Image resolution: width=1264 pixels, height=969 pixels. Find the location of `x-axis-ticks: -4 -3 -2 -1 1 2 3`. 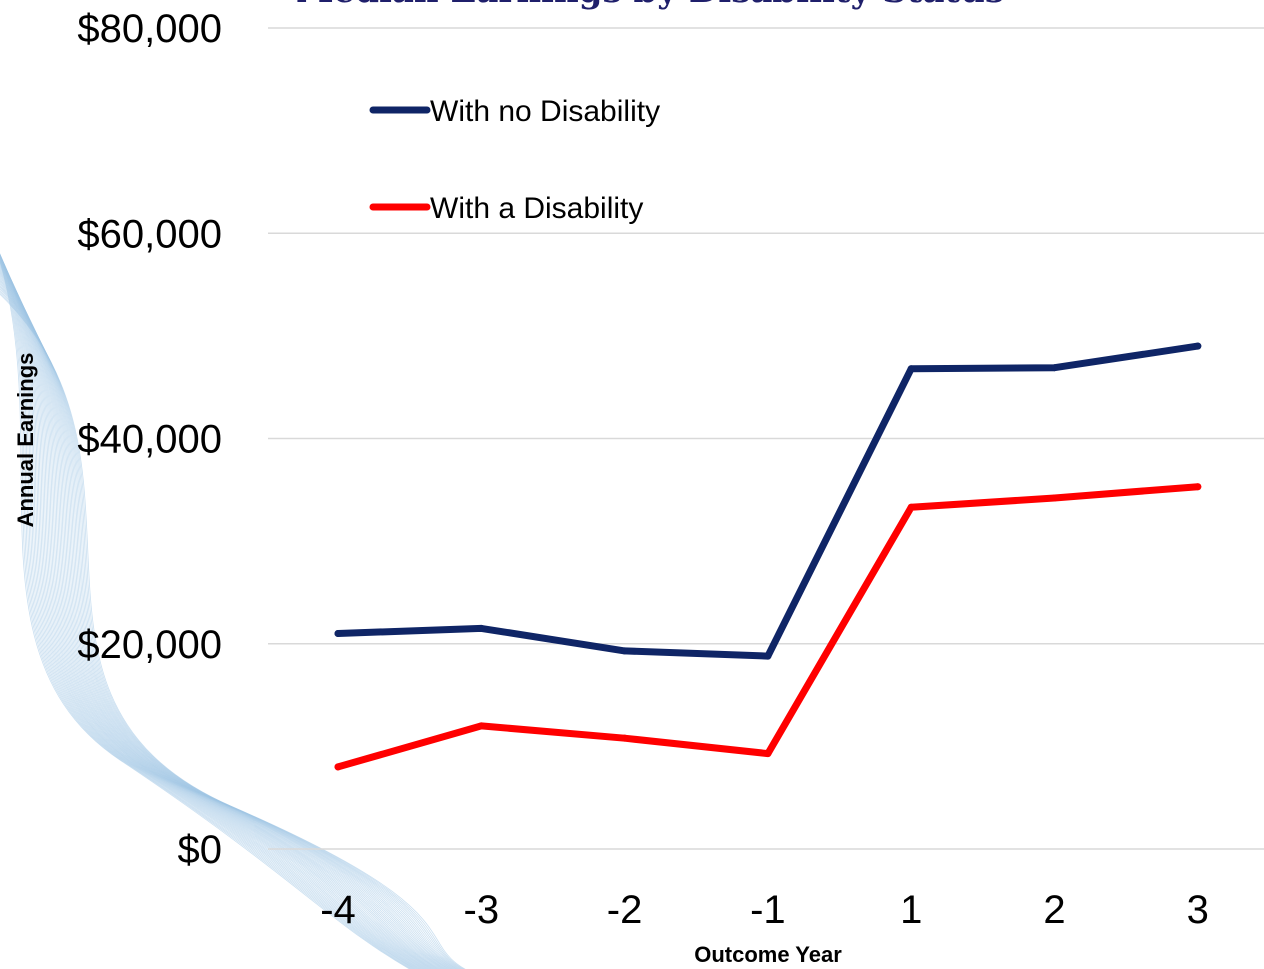

x-axis-ticks: -4 -3 -2 -1 1 2 3 is located at coordinates (764, 910).